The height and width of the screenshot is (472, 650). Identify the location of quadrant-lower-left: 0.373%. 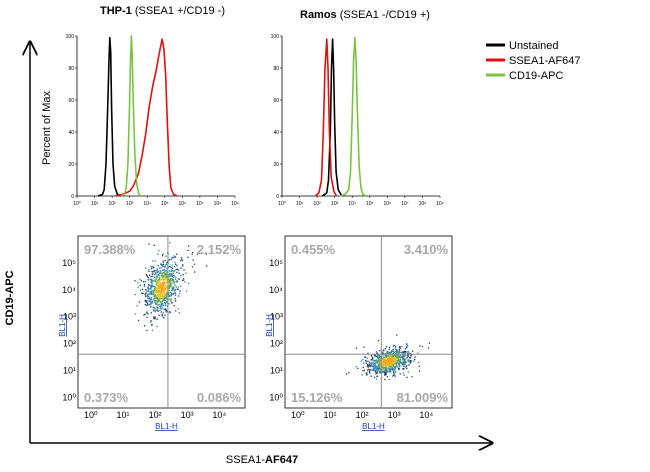
(106, 397).